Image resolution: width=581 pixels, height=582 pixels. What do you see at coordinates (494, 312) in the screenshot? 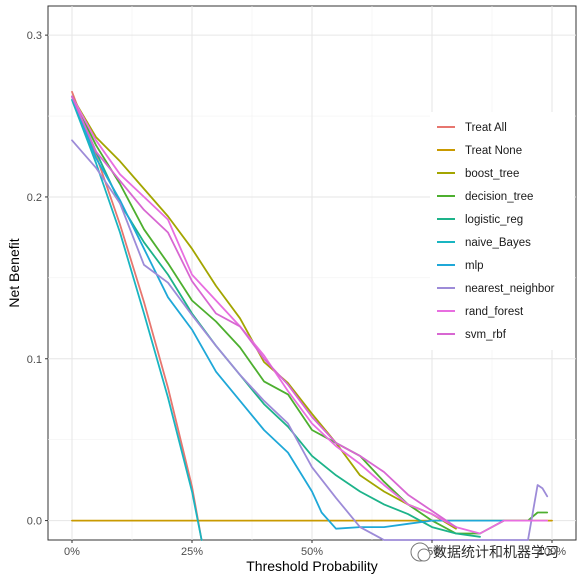
I see `legend-label-rand-forest: rand_forest` at bounding box center [494, 312].